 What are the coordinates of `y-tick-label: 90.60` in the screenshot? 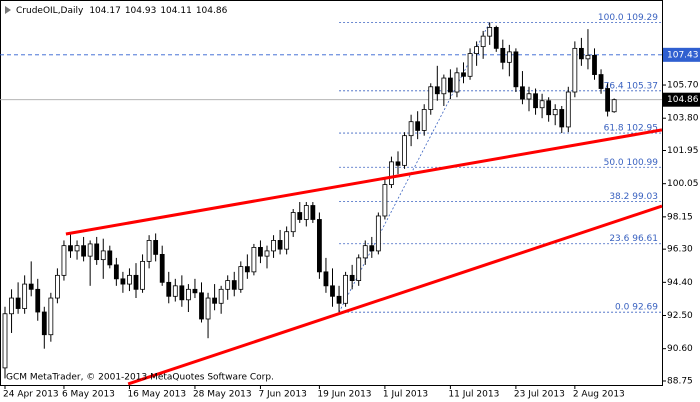 It's located at (680, 349).